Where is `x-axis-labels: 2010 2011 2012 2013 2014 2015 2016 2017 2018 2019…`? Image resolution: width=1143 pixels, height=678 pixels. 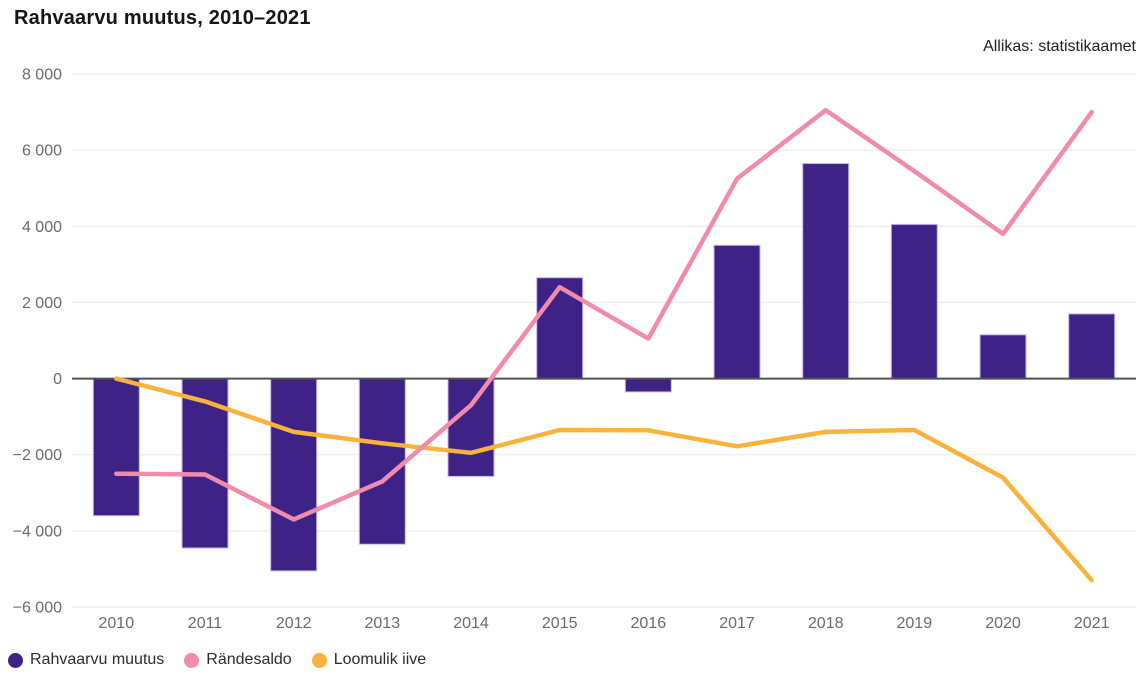
x-axis-labels: 2010 2011 2012 2013 2014 2015 2016 2017 2018 2019… is located at coordinates (604, 623).